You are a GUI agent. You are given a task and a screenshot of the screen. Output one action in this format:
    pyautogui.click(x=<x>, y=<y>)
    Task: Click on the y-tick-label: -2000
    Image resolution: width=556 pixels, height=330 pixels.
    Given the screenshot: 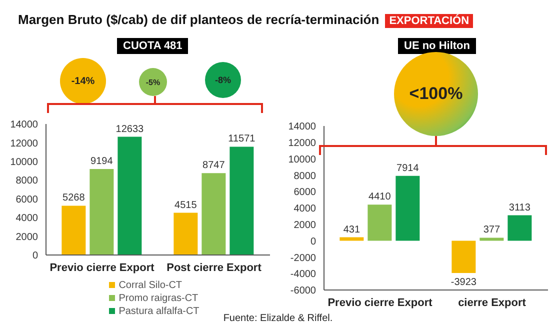 What is the action you would take?
    pyautogui.click(x=303, y=258)
    